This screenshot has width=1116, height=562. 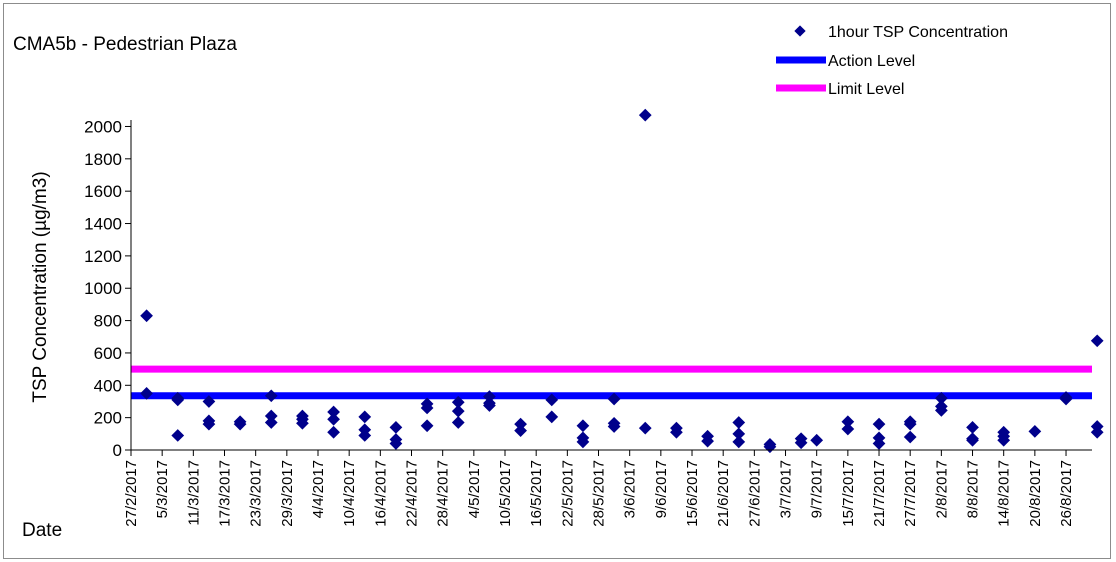 What do you see at coordinates (193, 493) in the screenshot?
I see `x-tick-label: 11/3/2017` at bounding box center [193, 493].